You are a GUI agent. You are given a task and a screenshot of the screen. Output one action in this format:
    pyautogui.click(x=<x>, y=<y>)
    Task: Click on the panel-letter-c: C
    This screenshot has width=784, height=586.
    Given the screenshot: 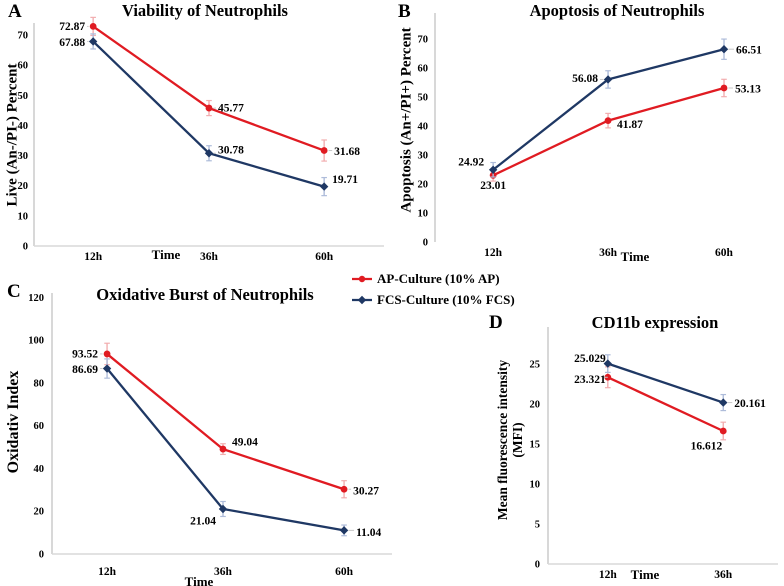 What is the action you would take?
    pyautogui.click(x=14, y=291)
    